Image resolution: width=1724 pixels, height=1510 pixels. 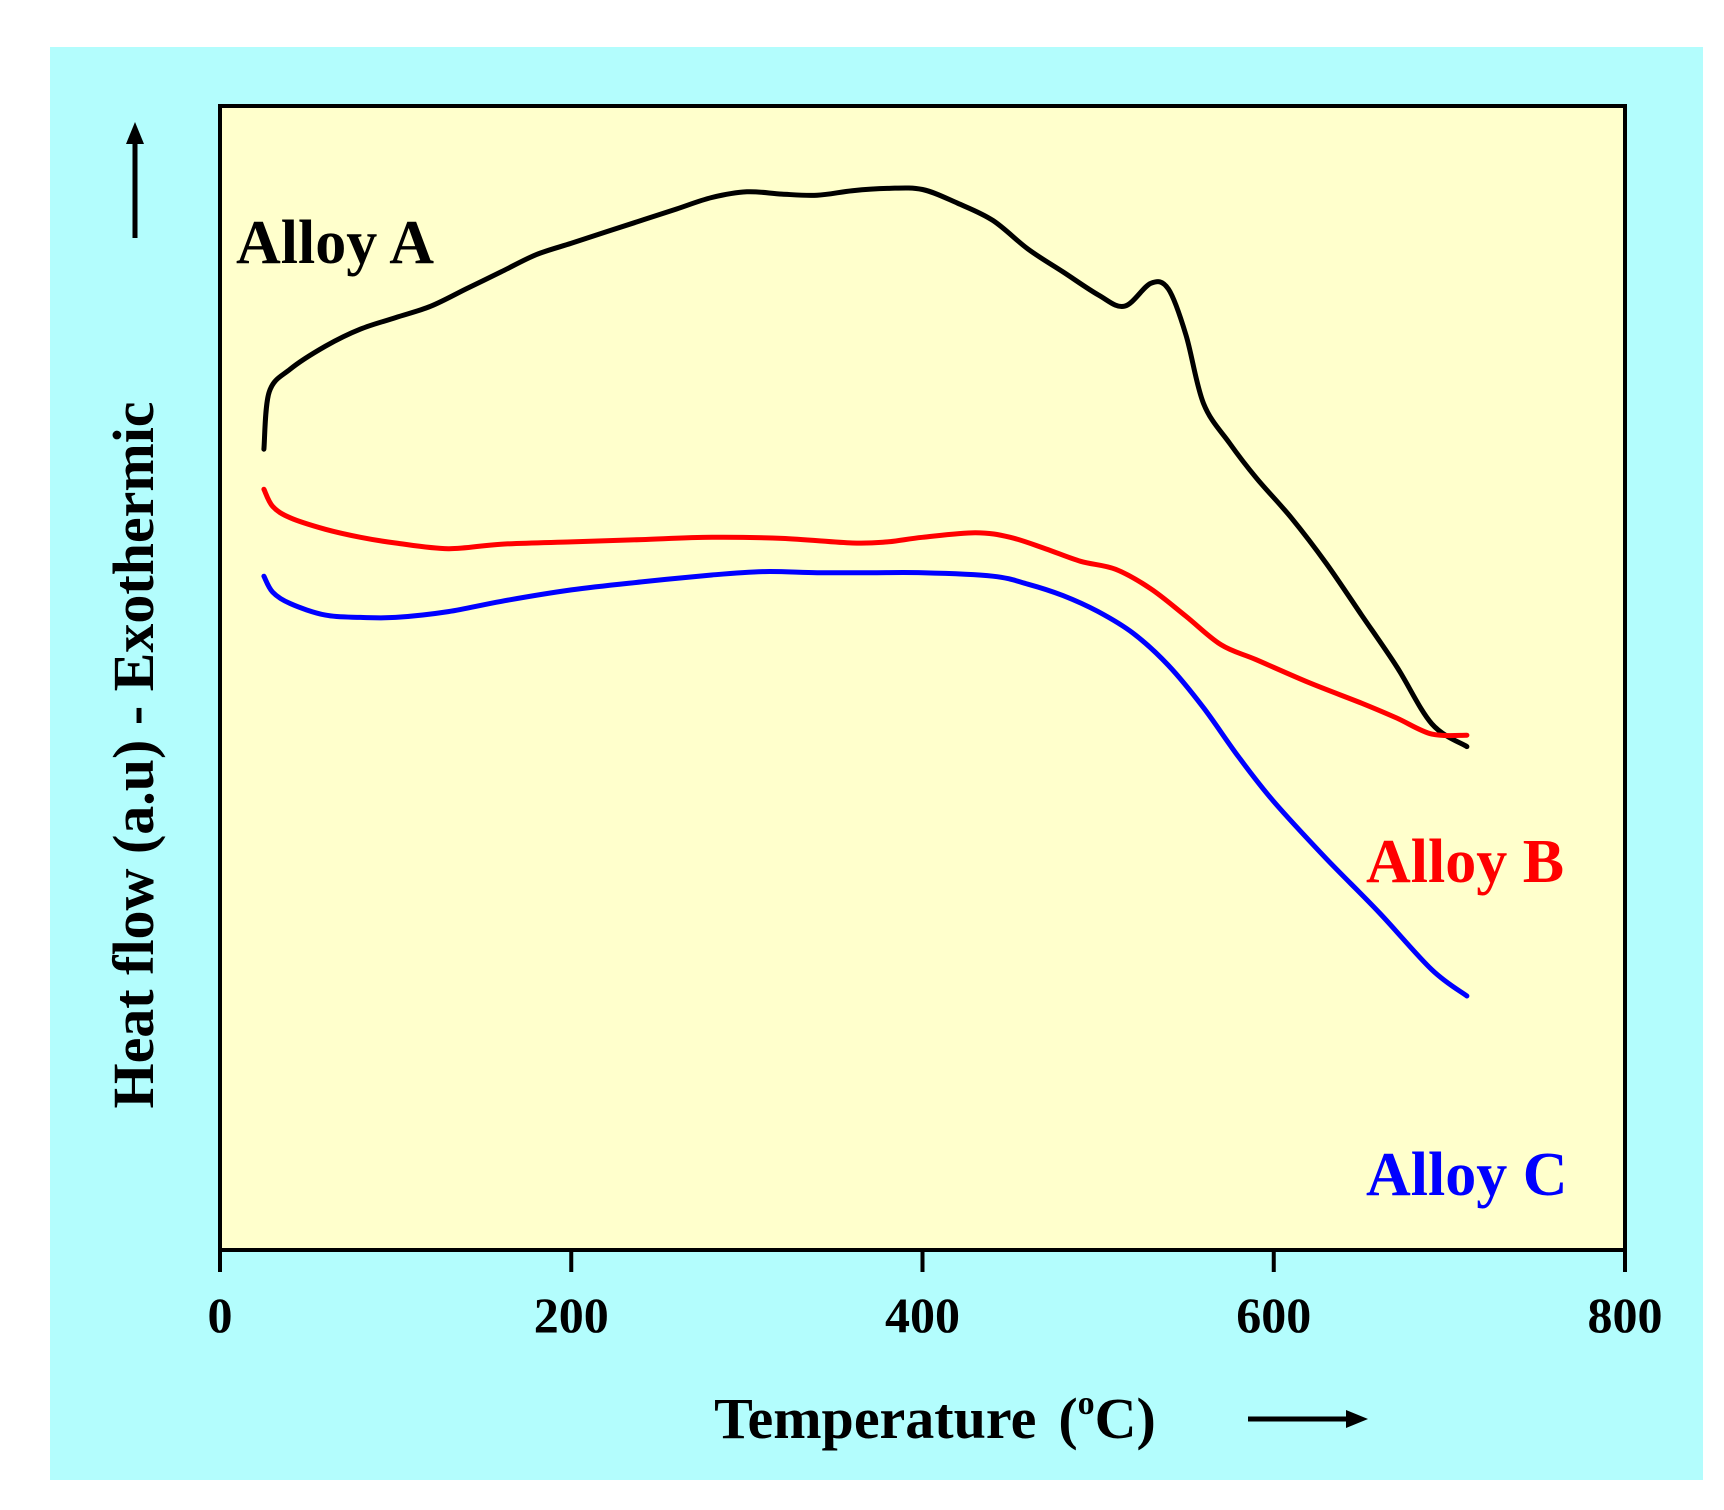 What do you see at coordinates (571, 1315) in the screenshot?
I see `x-tick-label: 200` at bounding box center [571, 1315].